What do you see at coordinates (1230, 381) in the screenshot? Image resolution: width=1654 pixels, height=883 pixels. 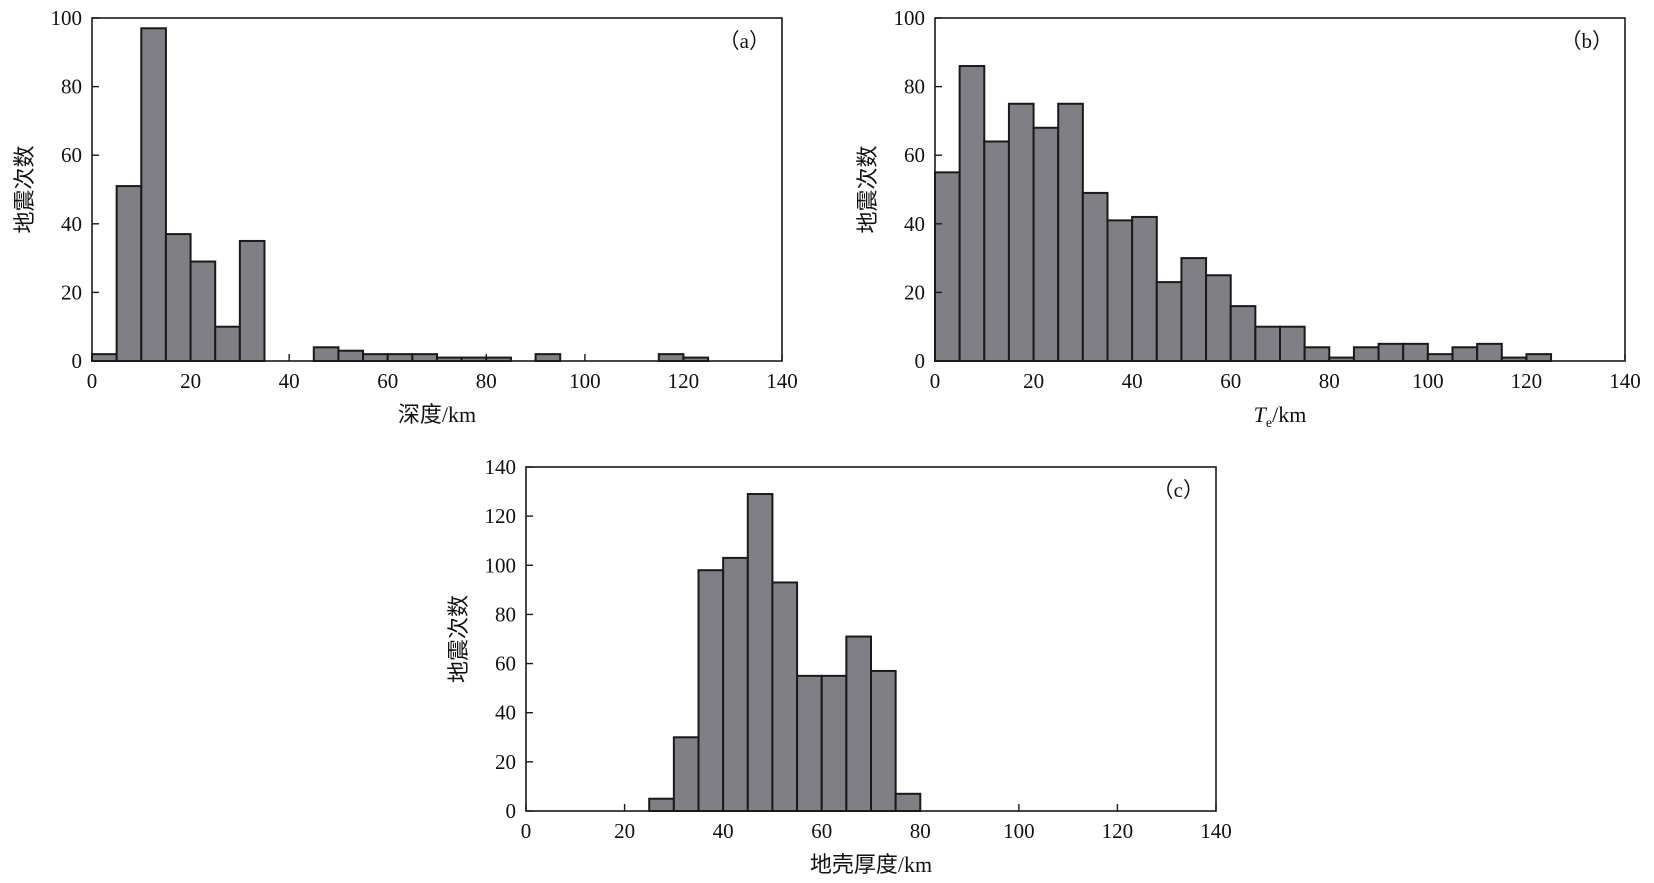 I see `panel-b-x-tick-label: 60` at bounding box center [1230, 381].